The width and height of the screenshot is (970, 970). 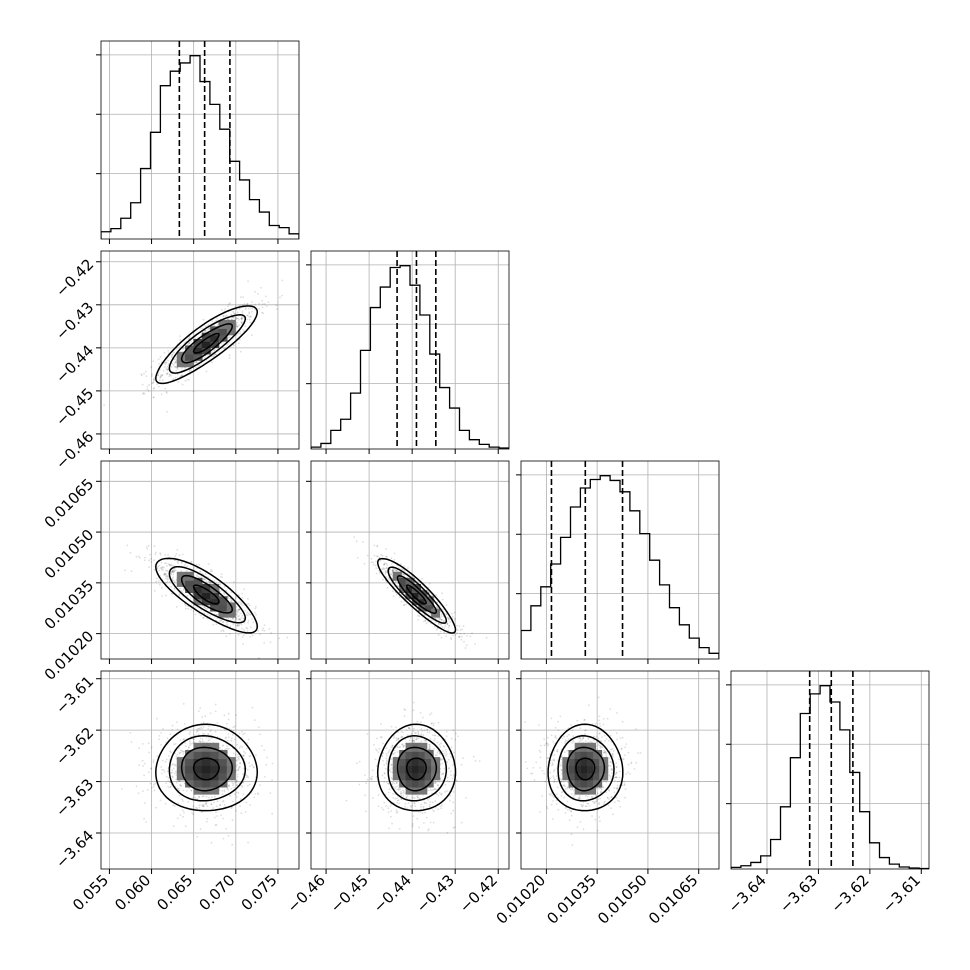 What do you see at coordinates (478, 893) in the screenshot?
I see `x-tick-label: −0.42` at bounding box center [478, 893].